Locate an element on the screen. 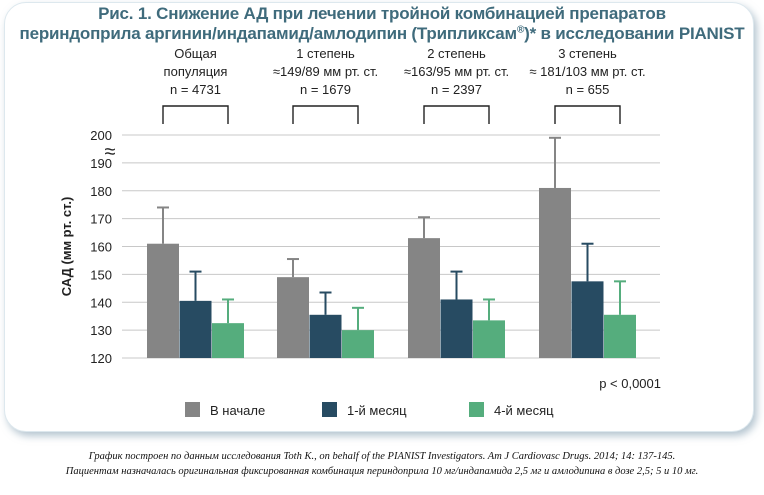 The image size is (764, 495). y-tick-label: 170 is located at coordinates (101, 219).